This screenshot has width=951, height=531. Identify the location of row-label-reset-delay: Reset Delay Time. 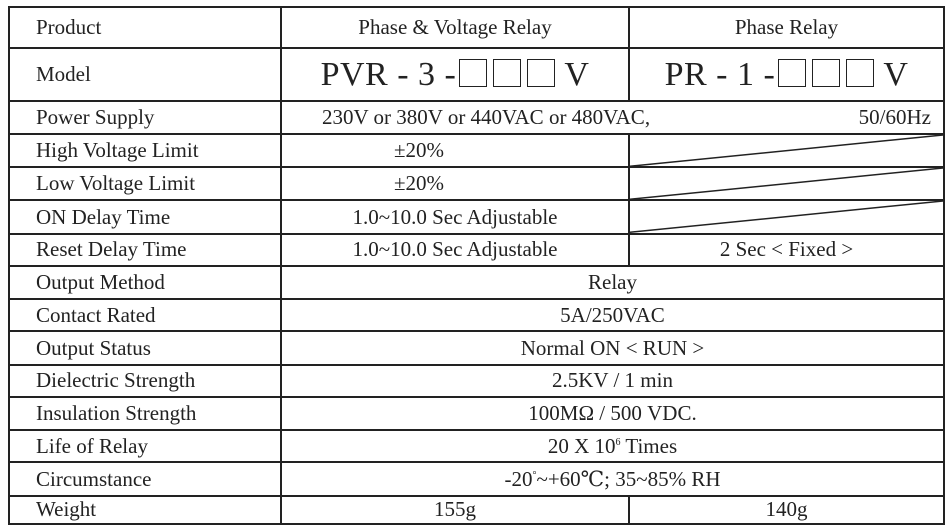
(145, 249).